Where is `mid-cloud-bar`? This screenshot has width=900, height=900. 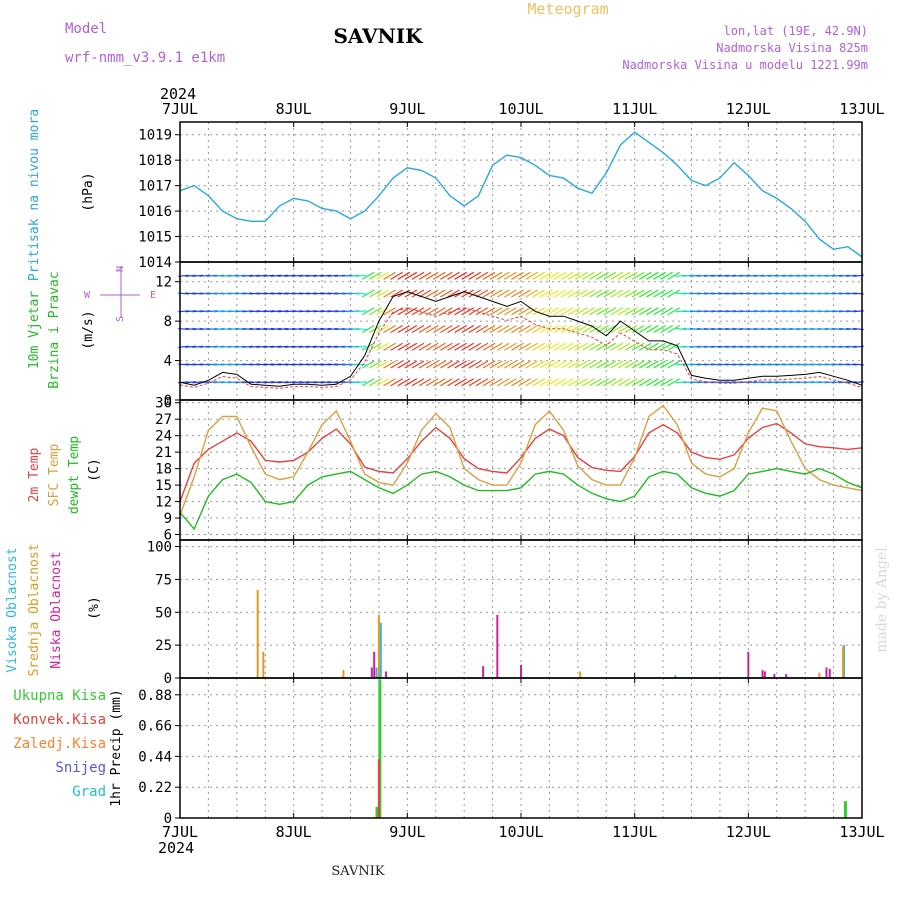 mid-cloud-bar is located at coordinates (257, 633).